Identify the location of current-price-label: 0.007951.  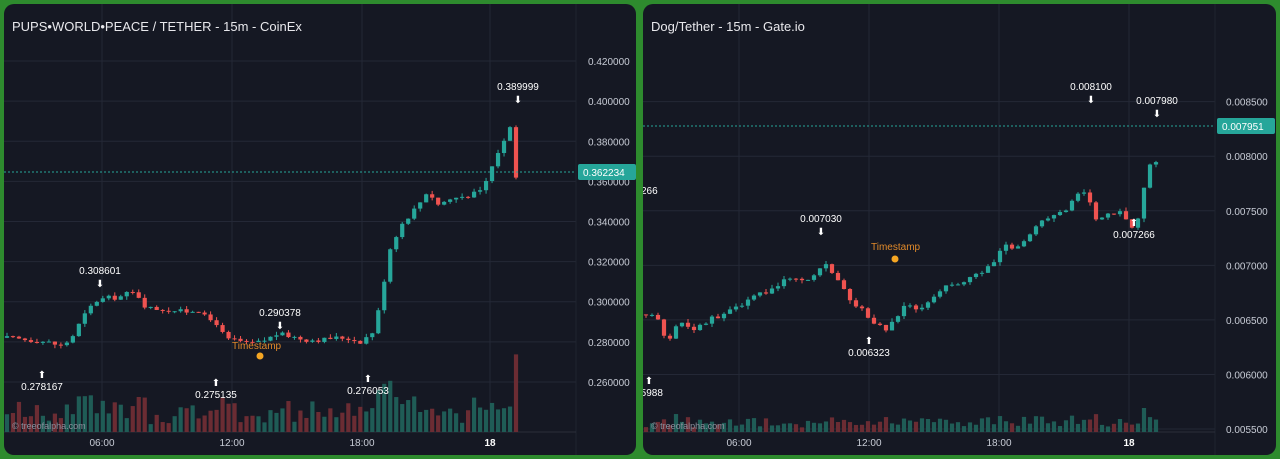
(1243, 127).